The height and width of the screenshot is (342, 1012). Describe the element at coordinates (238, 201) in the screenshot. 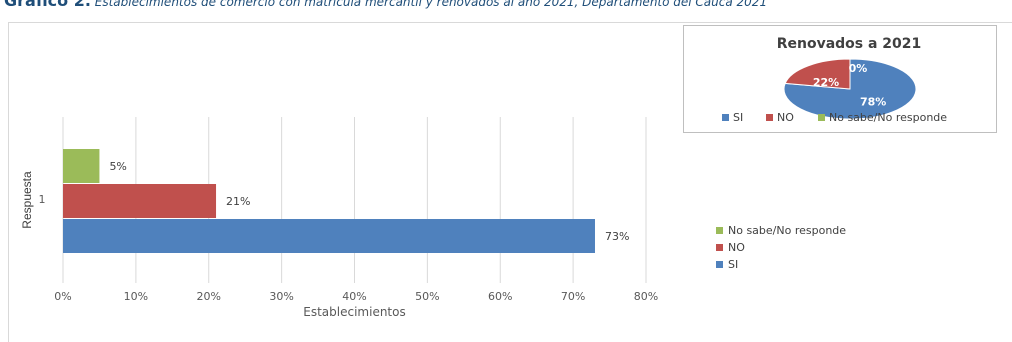

I see `data-label-no: 21%` at that location.